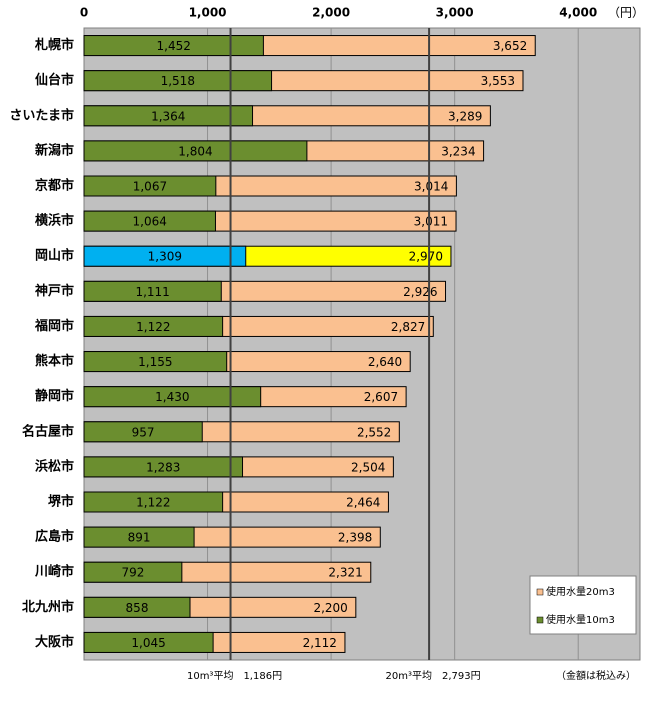  What do you see at coordinates (41, 115) in the screenshot?
I see `category-label: さいたま市` at bounding box center [41, 115].